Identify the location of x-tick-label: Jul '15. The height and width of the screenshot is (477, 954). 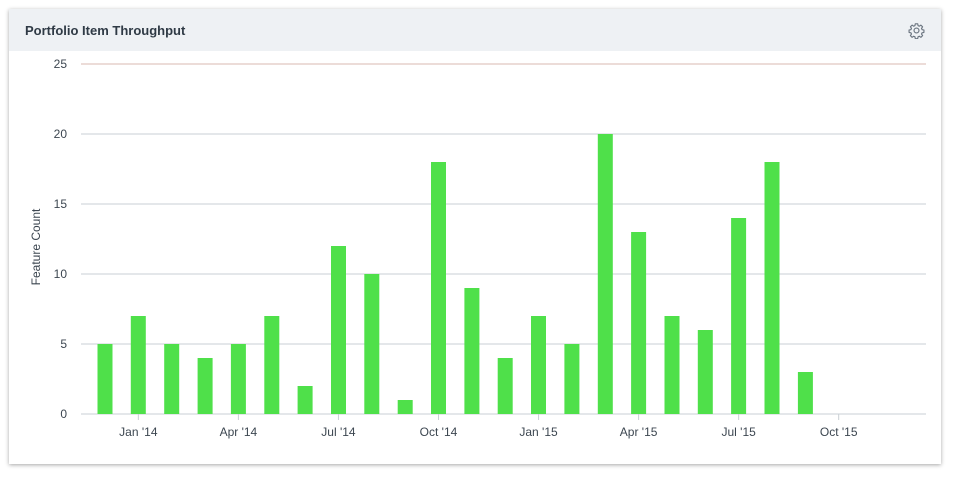
(738, 432).